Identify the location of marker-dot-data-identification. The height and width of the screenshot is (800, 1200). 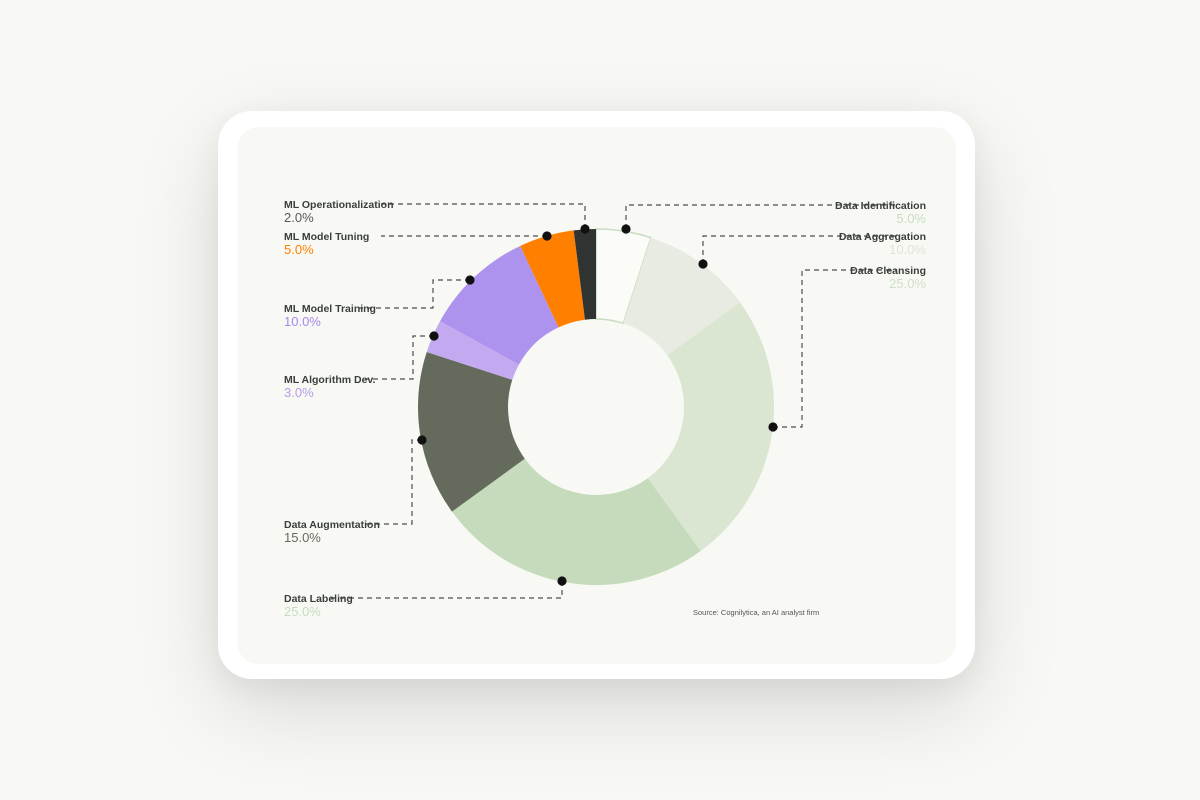
(626, 229).